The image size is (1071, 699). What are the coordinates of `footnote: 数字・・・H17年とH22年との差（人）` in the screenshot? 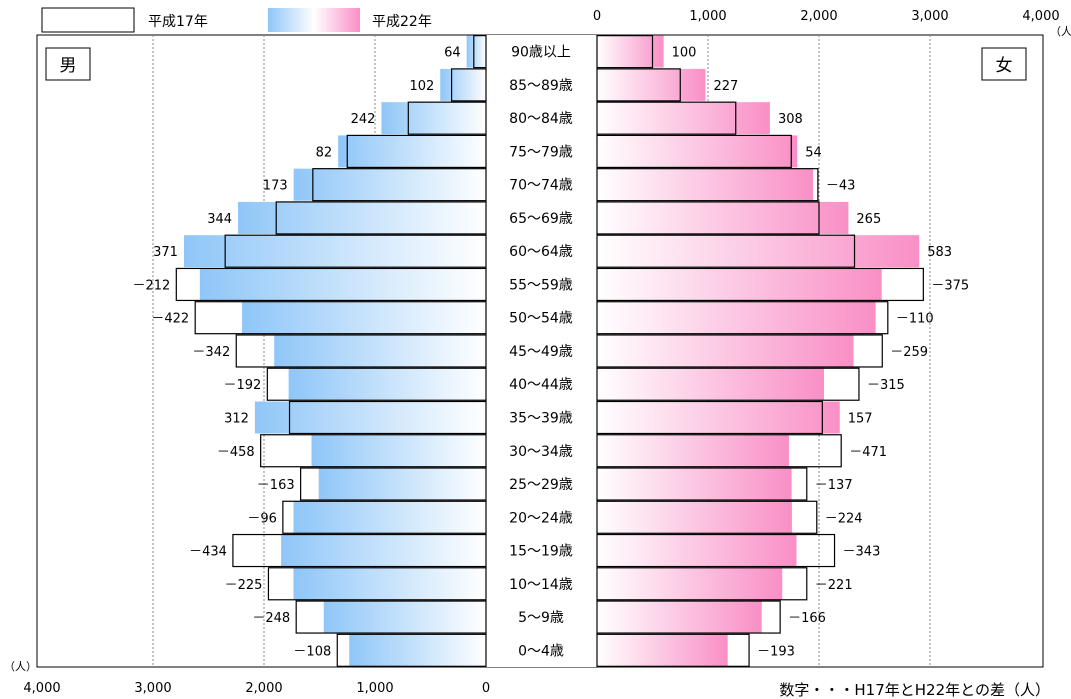 It's located at (914, 690).